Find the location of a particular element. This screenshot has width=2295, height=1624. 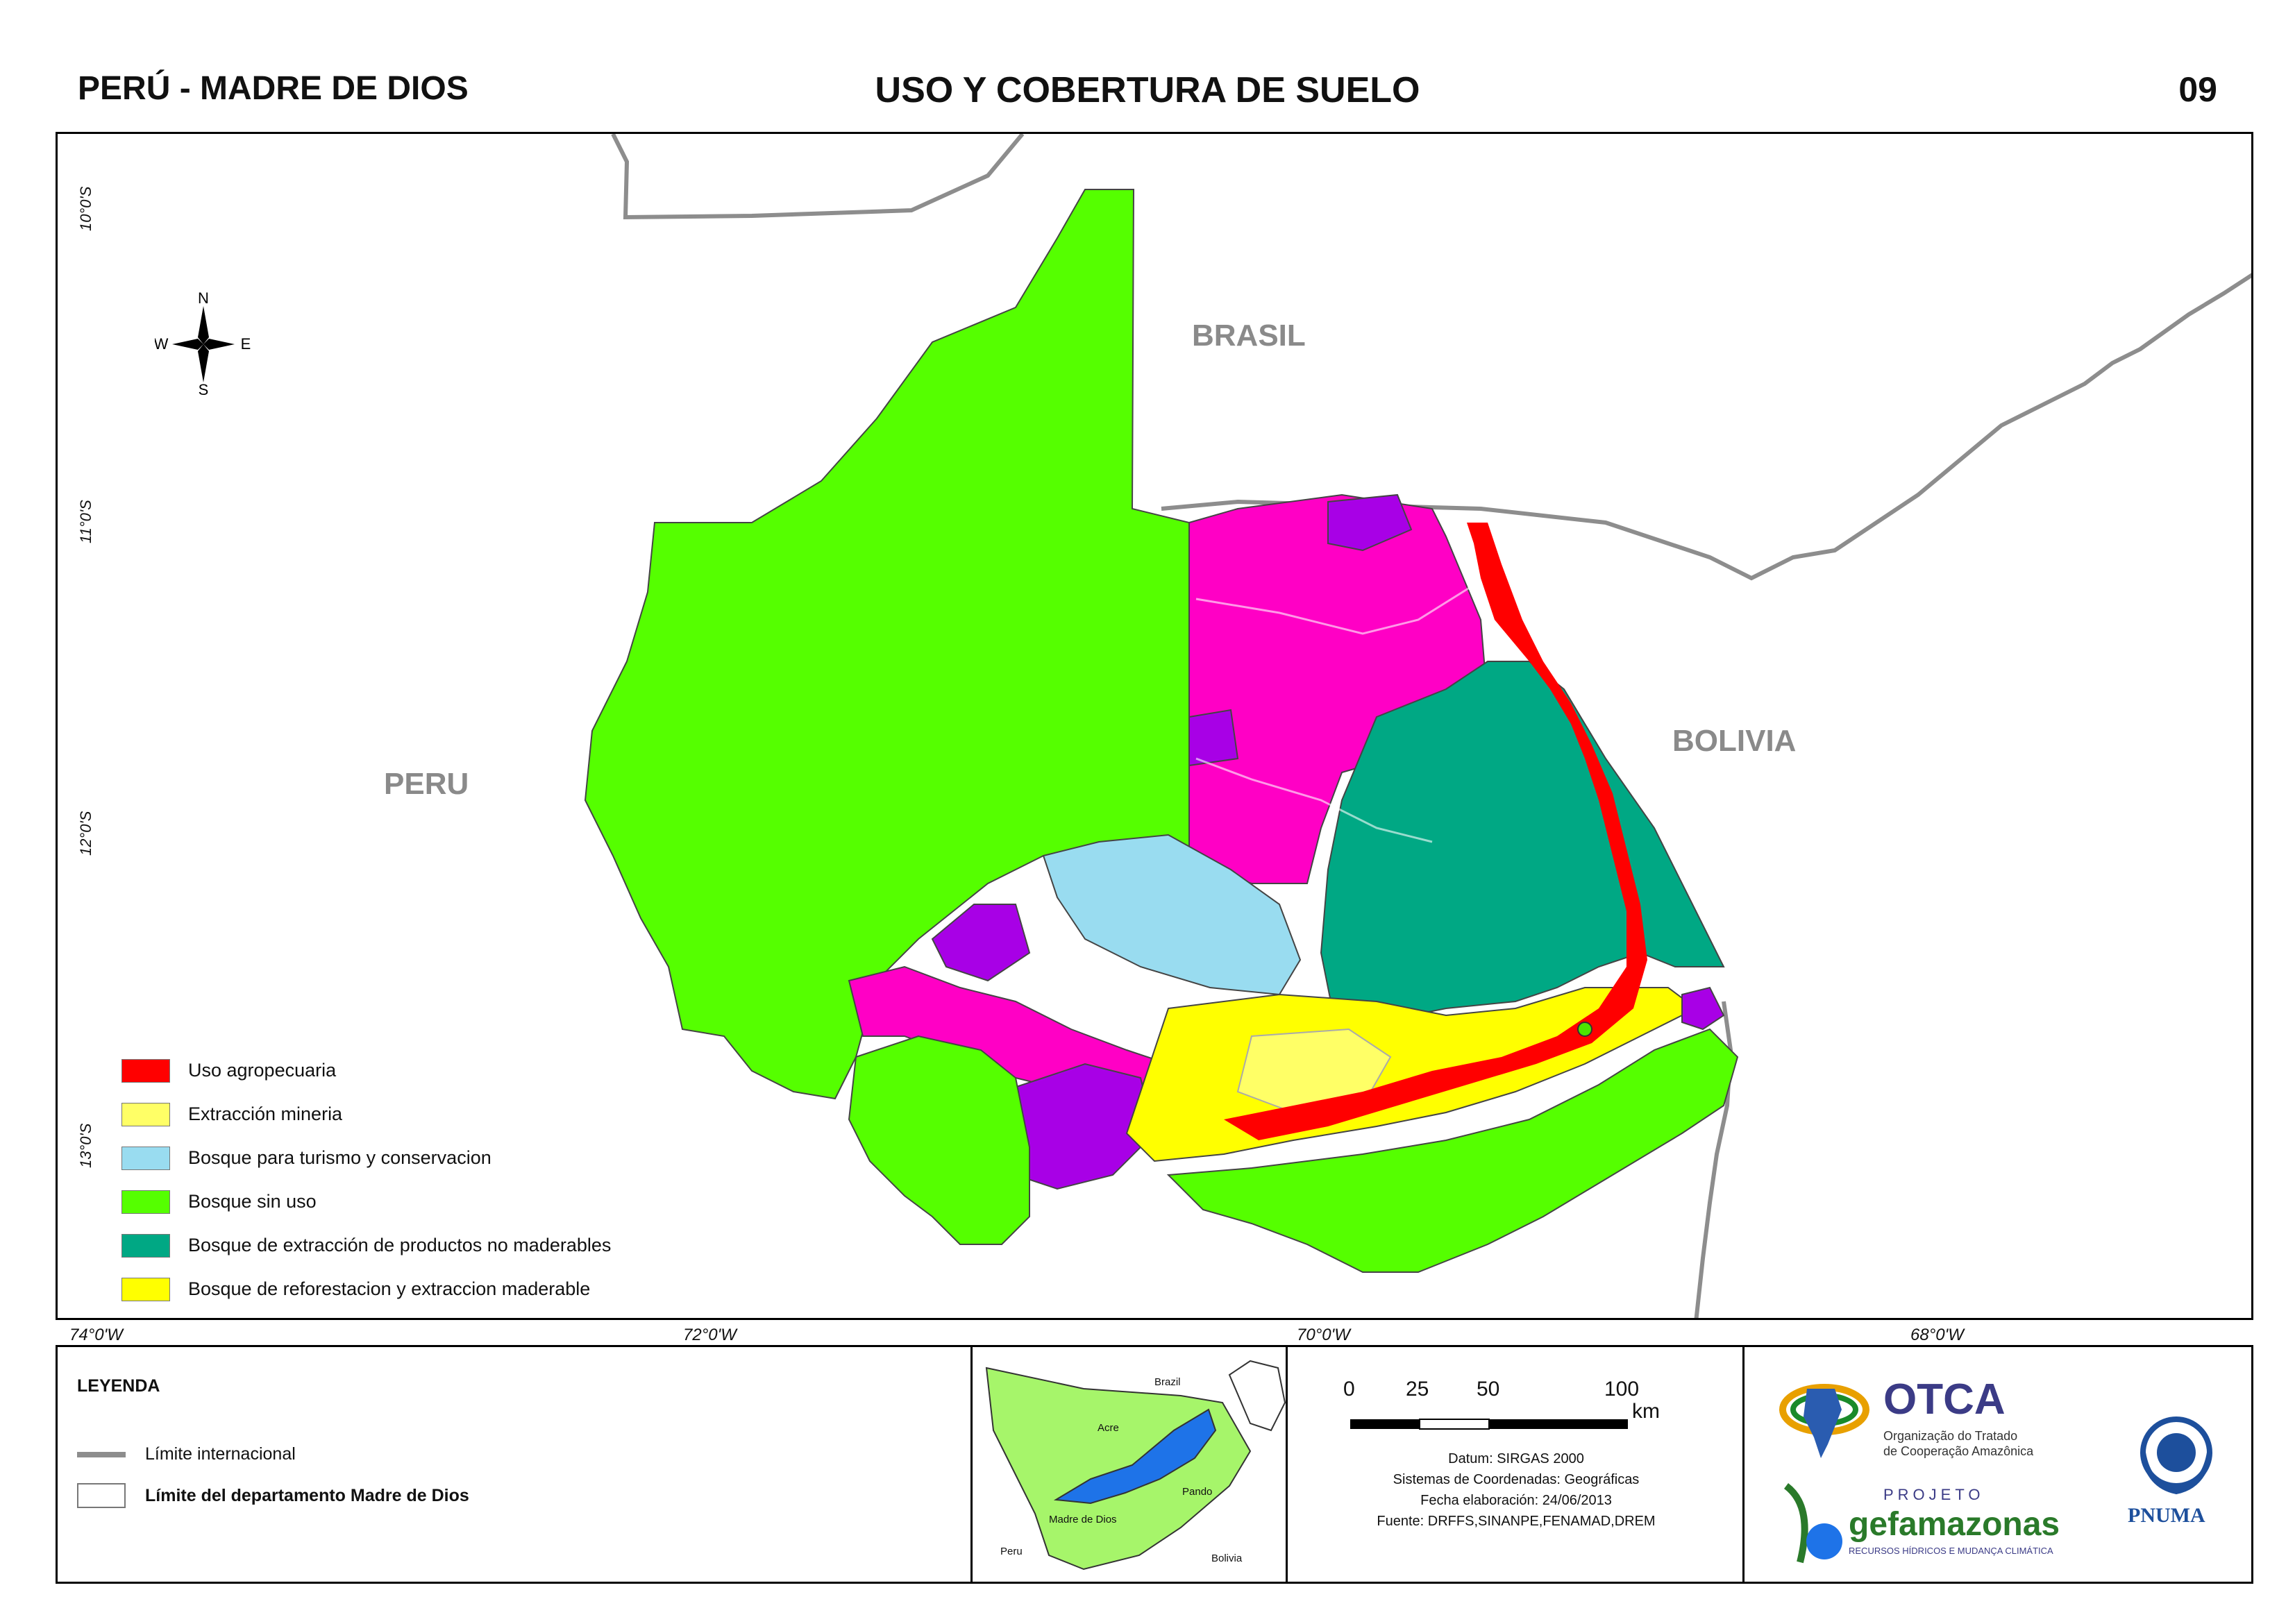

scale-unit: km is located at coordinates (1646, 1411).